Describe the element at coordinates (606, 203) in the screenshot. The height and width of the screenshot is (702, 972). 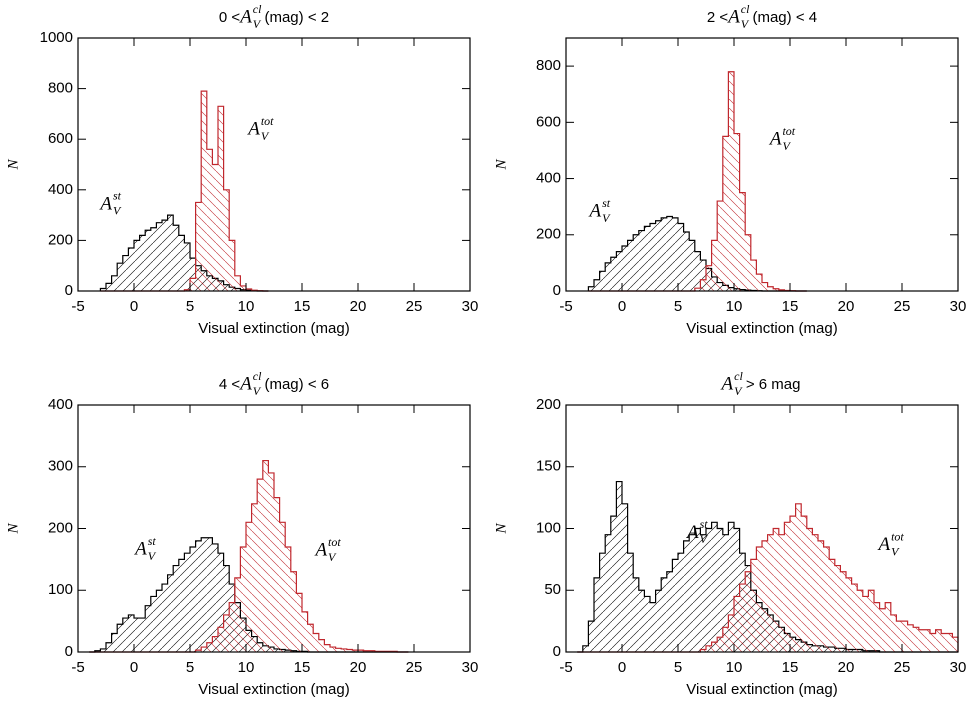
I see `superscript: st` at that location.